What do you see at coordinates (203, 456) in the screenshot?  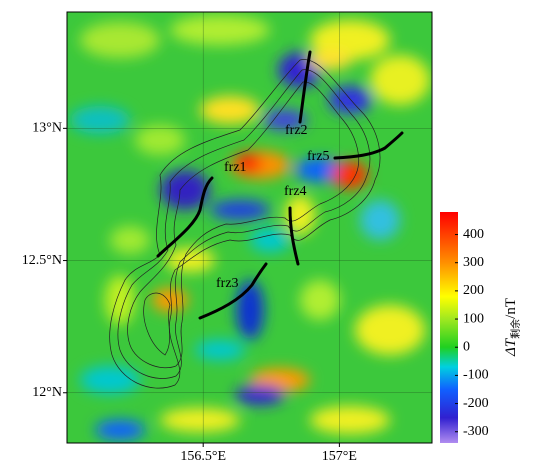 I see `x-tick-label: 156.5°E` at bounding box center [203, 456].